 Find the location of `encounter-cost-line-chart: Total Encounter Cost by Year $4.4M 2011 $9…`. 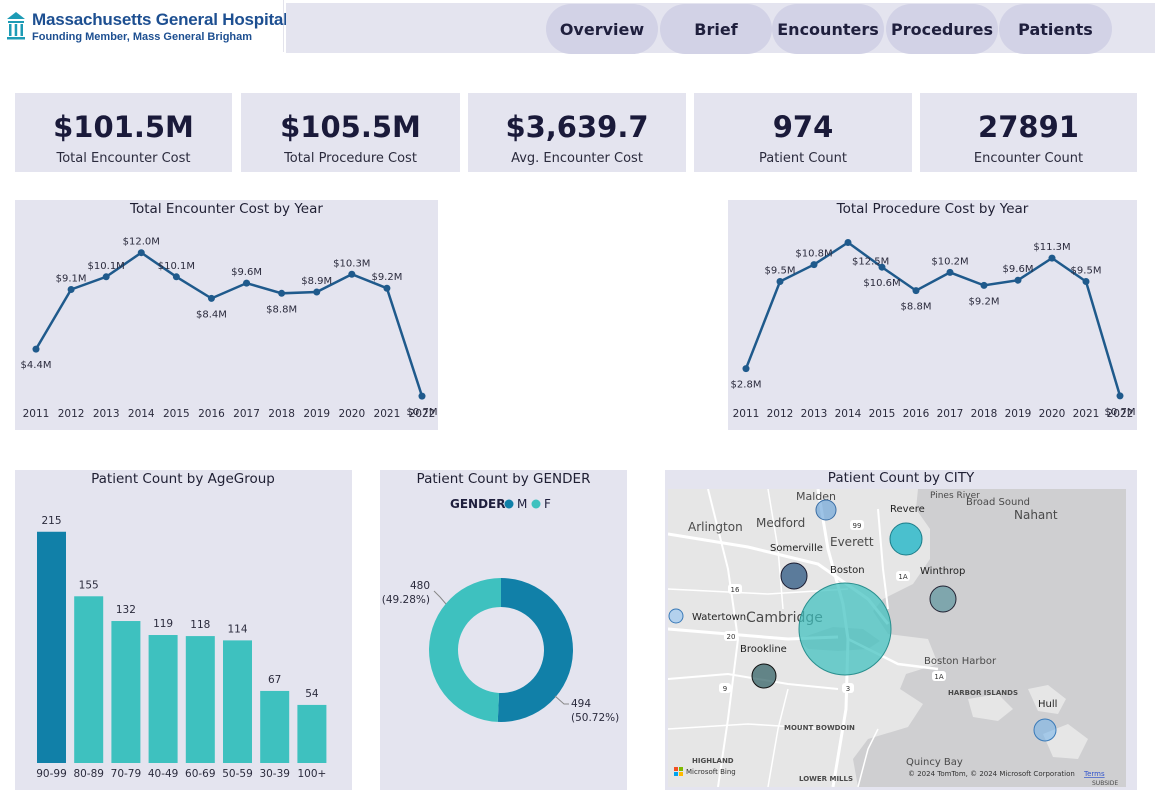

encounter-cost-line-chart: Total Encounter Cost by Year $4.4M 2011 $9… is located at coordinates (229, 310).